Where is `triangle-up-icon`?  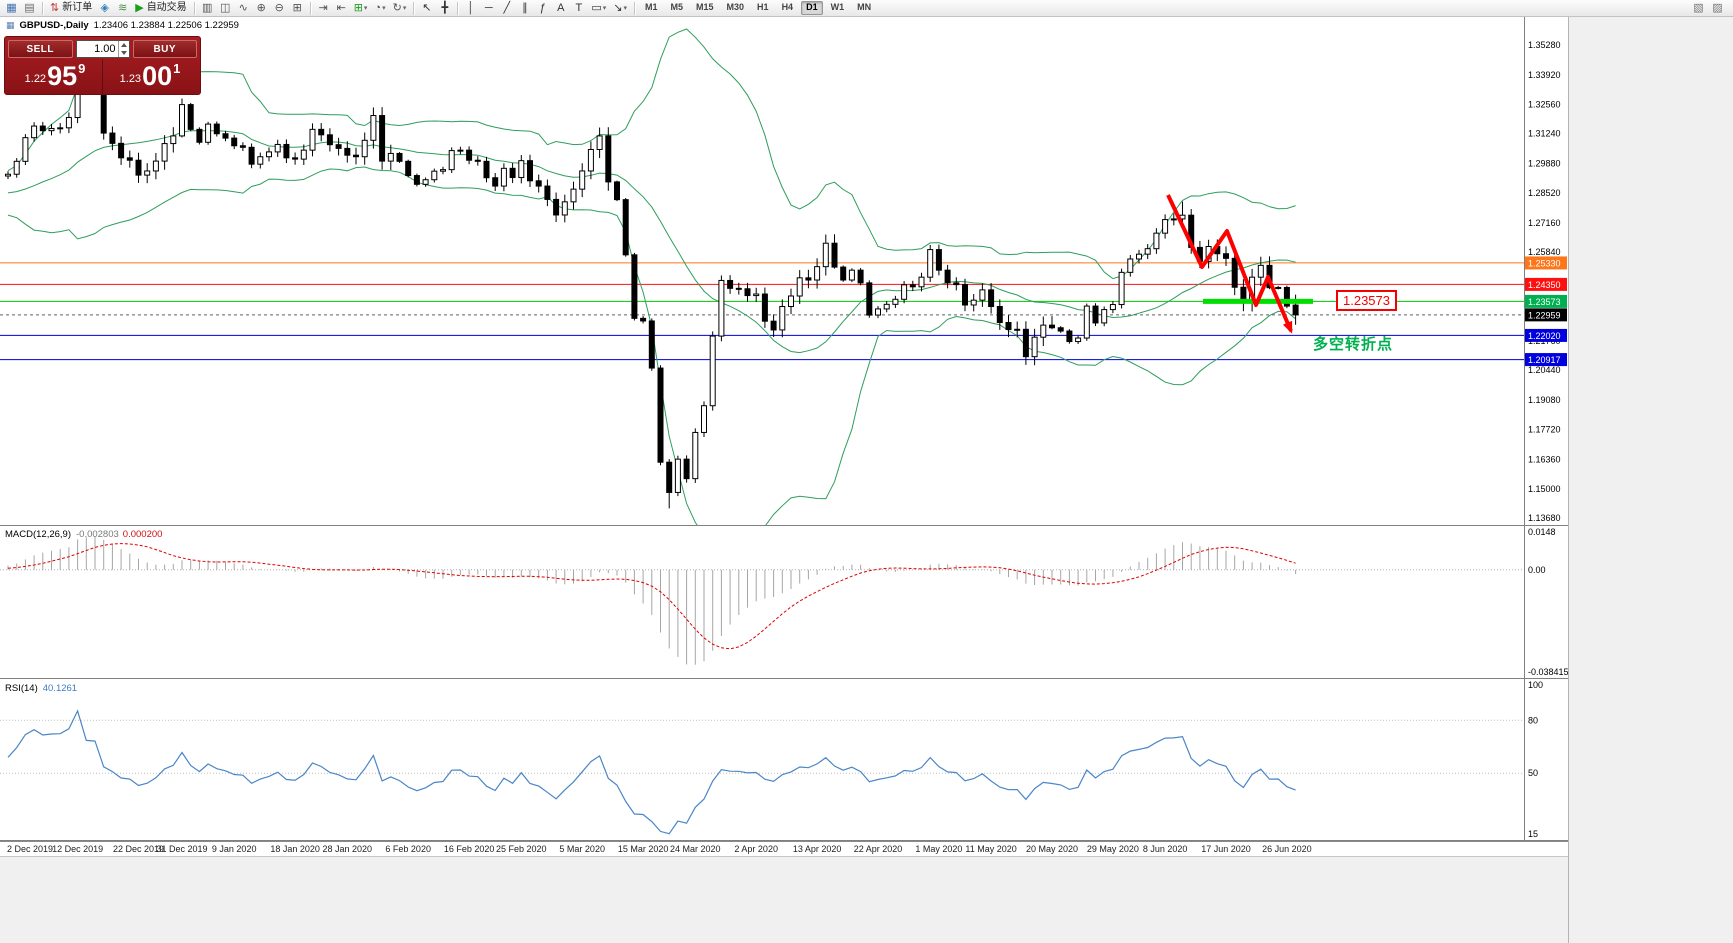
triangle-up-icon is located at coordinates (123, 45).